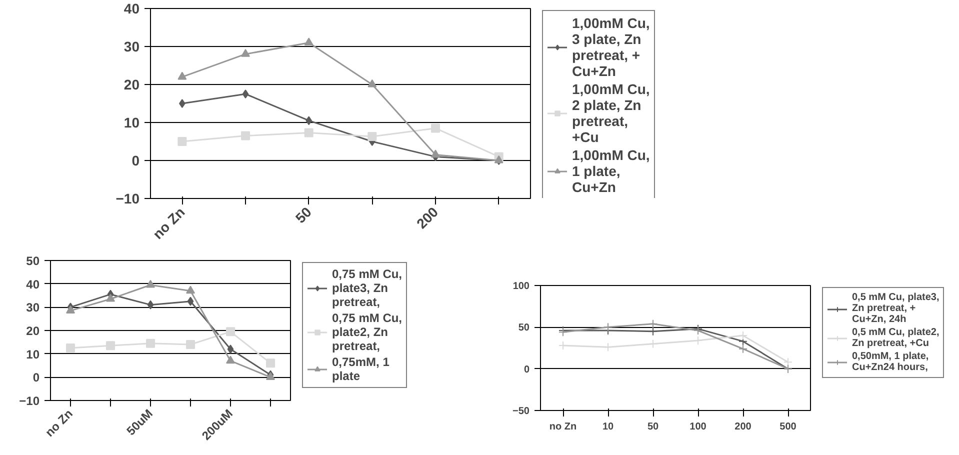  Describe the element at coordinates (367, 288) in the screenshot. I see `legend-label: 0,75 mM Cu, plate3, Zn pretreat,` at that location.